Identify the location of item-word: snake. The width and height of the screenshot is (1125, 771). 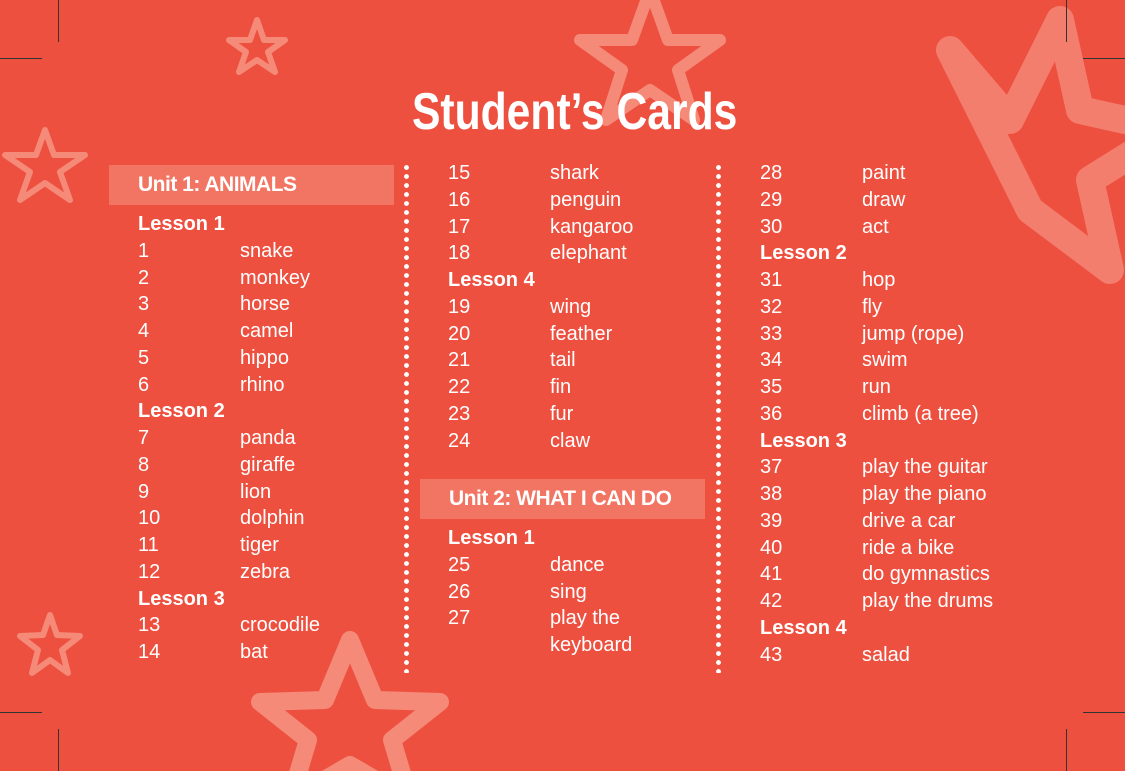
(267, 250).